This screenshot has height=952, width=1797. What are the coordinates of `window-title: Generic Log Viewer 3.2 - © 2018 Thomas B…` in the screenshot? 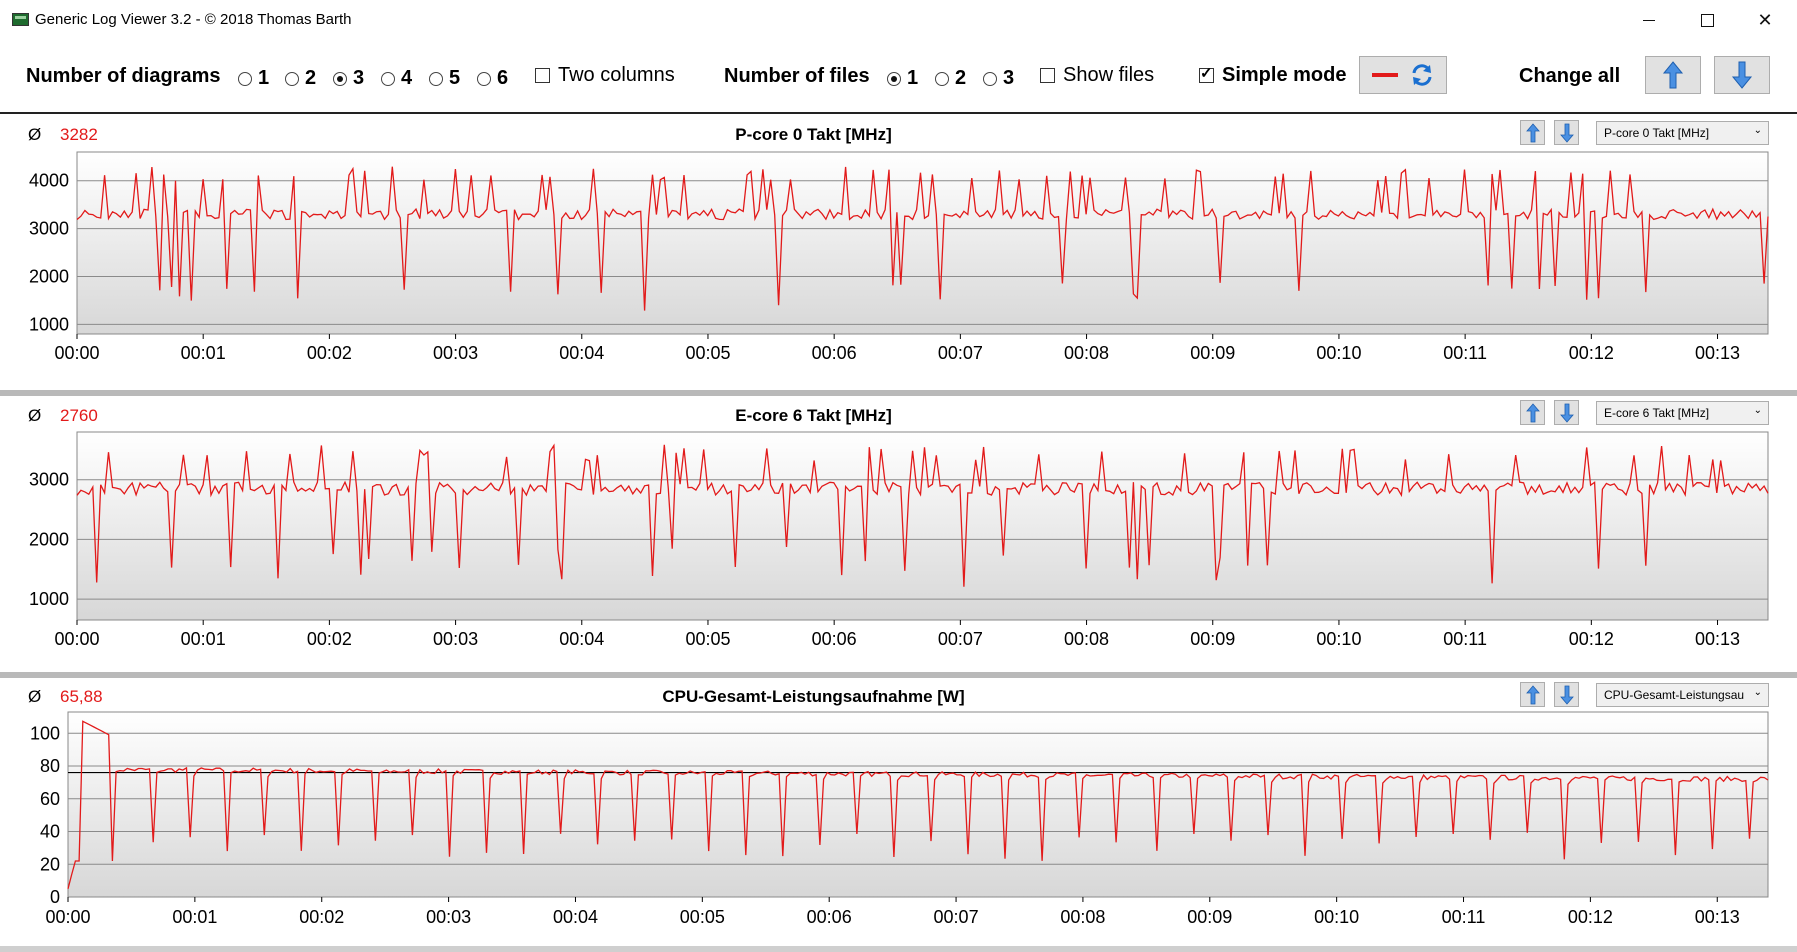 It's located at (193, 19).